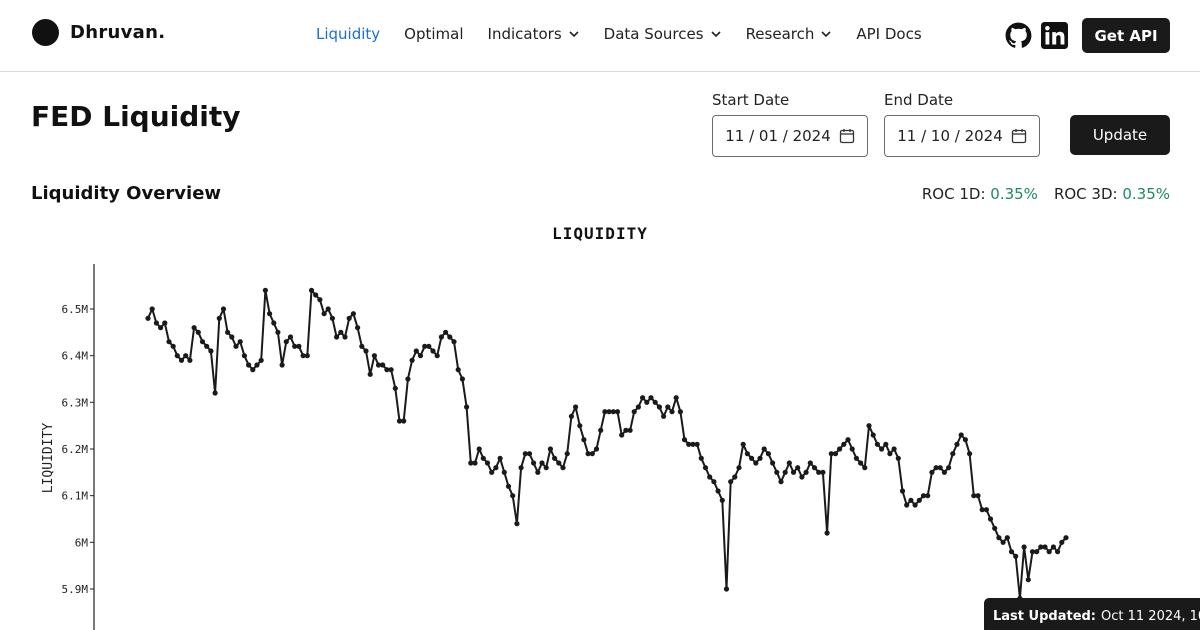 The height and width of the screenshot is (630, 1200). What do you see at coordinates (888, 34) in the screenshot?
I see `nav-item-api-docs: API Docs` at bounding box center [888, 34].